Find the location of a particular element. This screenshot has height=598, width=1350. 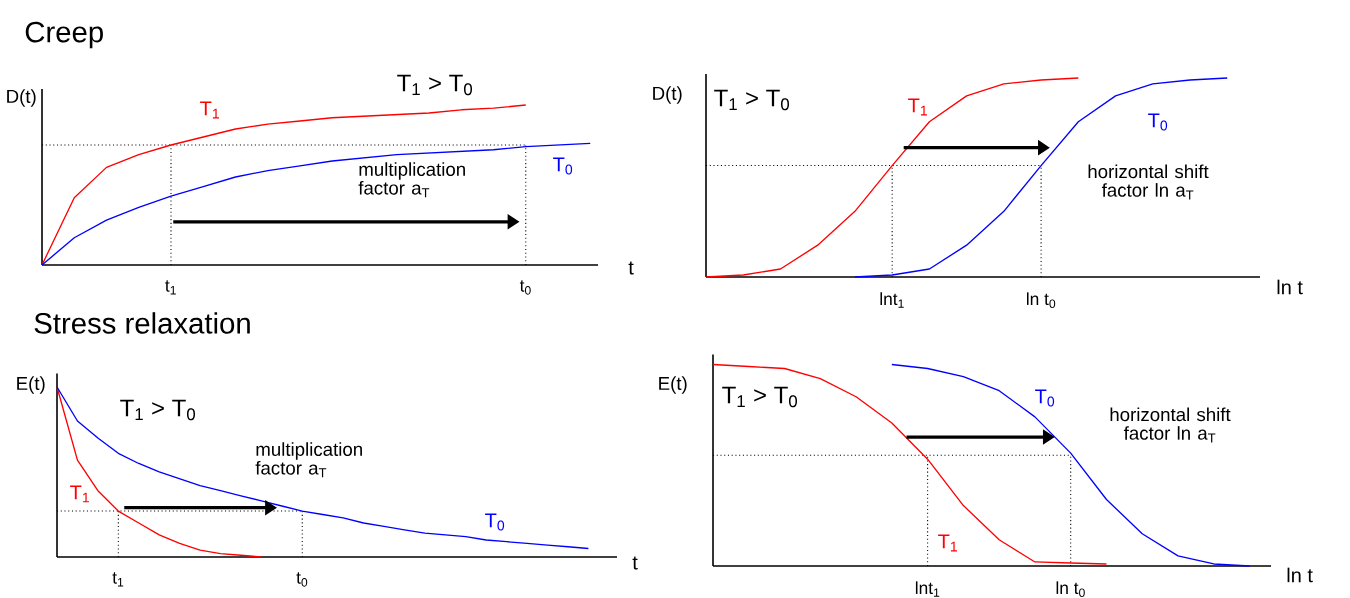

chart-title: Creep is located at coordinates (64, 35).